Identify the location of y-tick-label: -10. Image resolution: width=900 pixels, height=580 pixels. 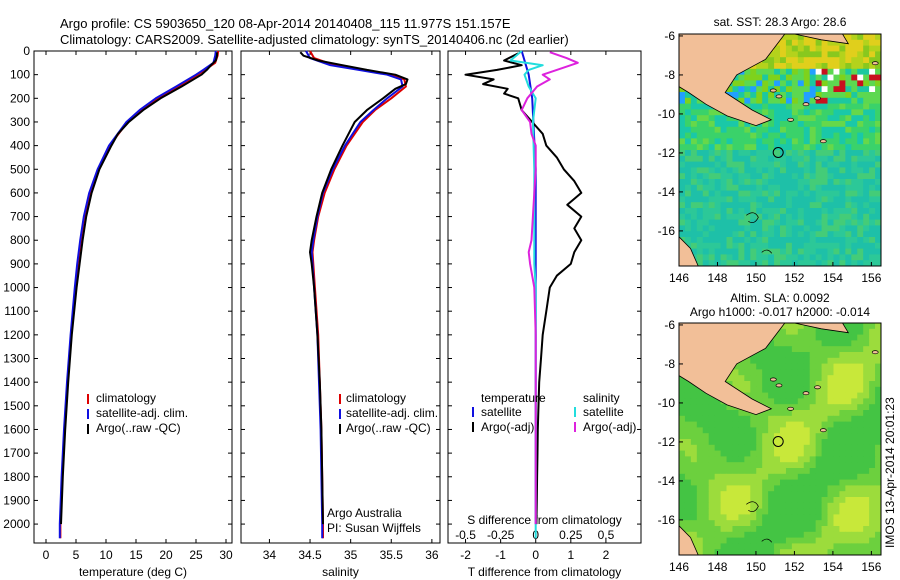
(667, 114).